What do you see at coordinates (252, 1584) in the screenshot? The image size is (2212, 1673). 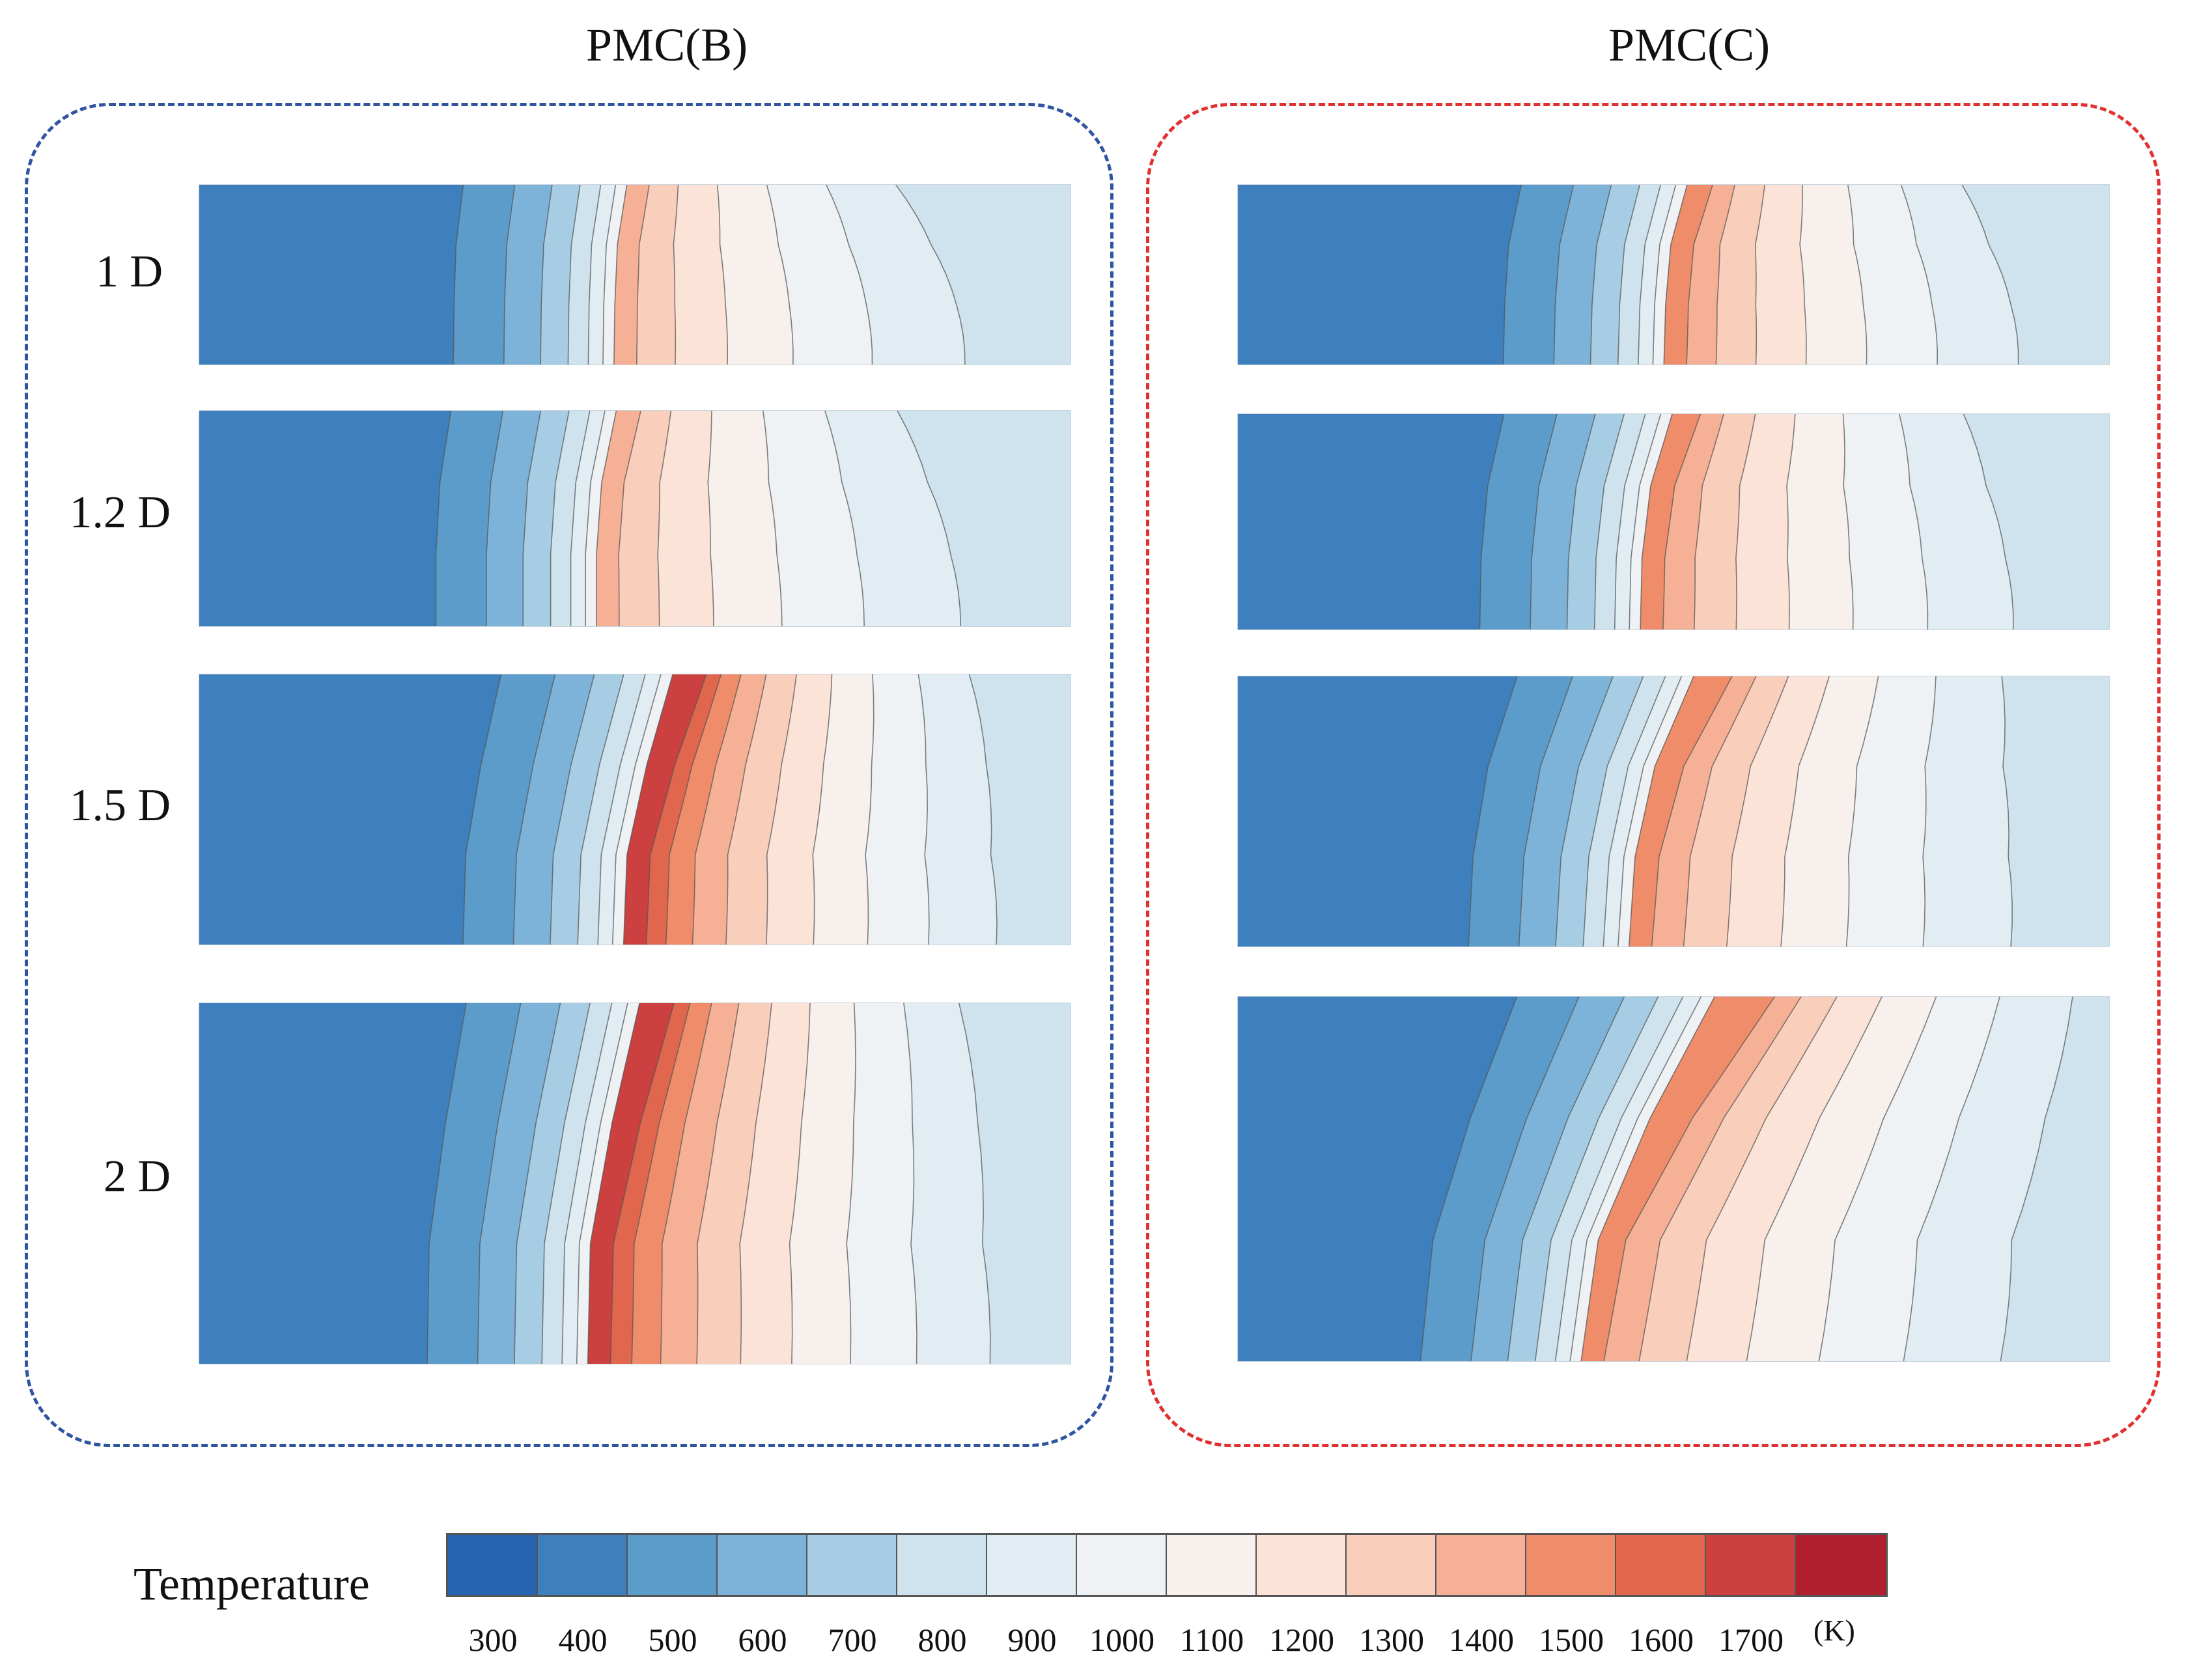 I see `colorbar-title: Temperature` at bounding box center [252, 1584].